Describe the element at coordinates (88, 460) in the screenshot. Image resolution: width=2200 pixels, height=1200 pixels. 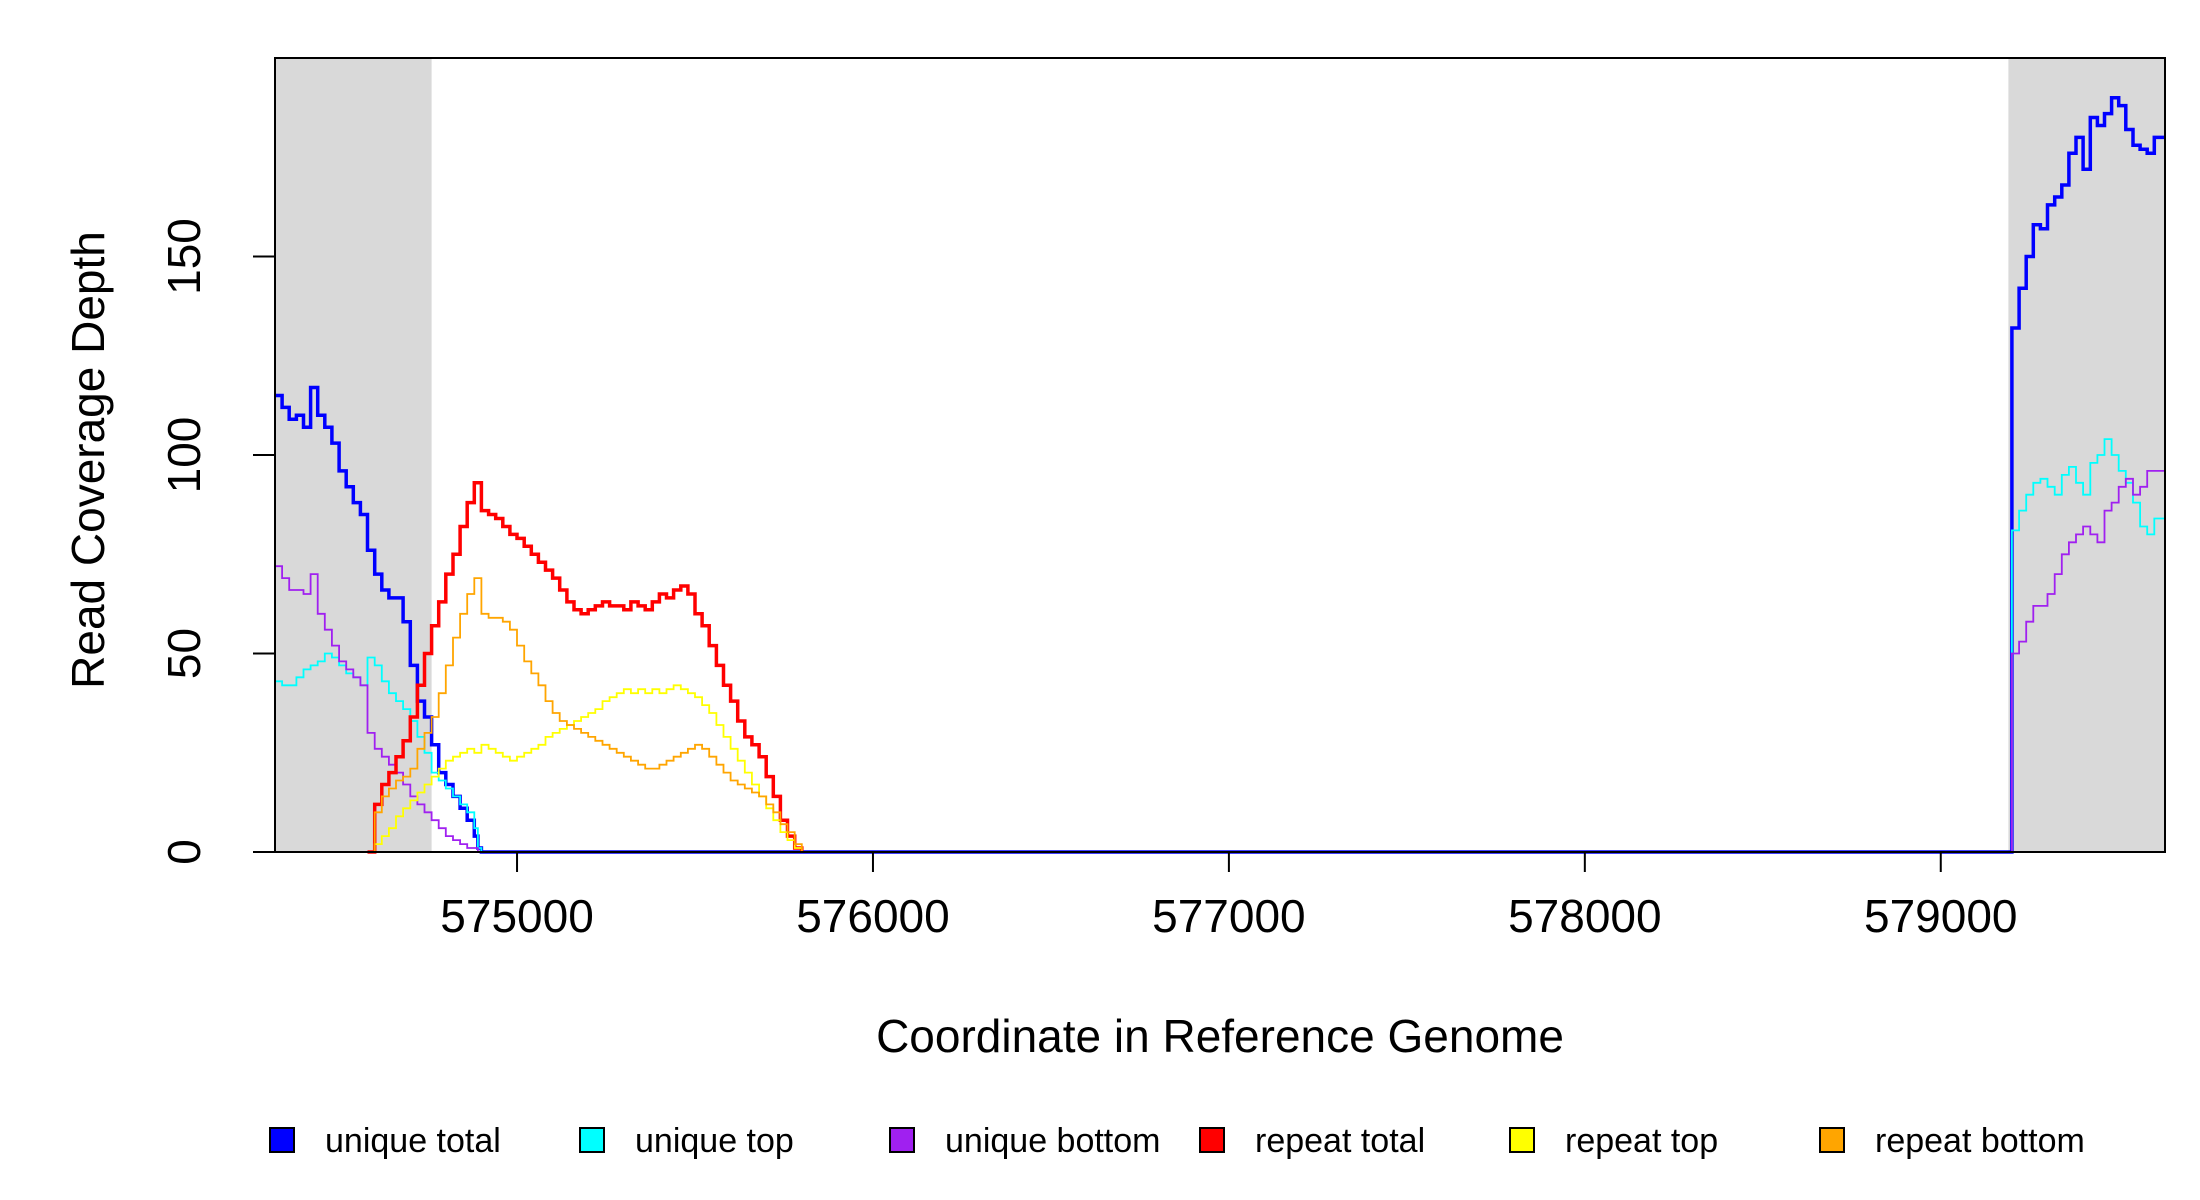
I see `y-axis-title: Read Coverage Depth` at that location.